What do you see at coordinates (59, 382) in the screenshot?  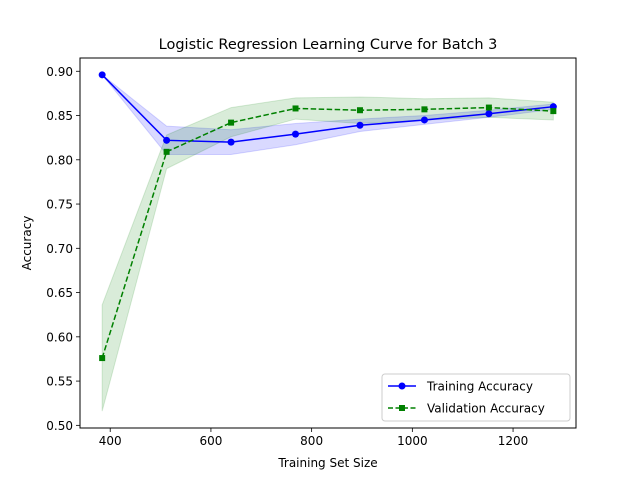 I see `y-tick-label: 0.55` at bounding box center [59, 382].